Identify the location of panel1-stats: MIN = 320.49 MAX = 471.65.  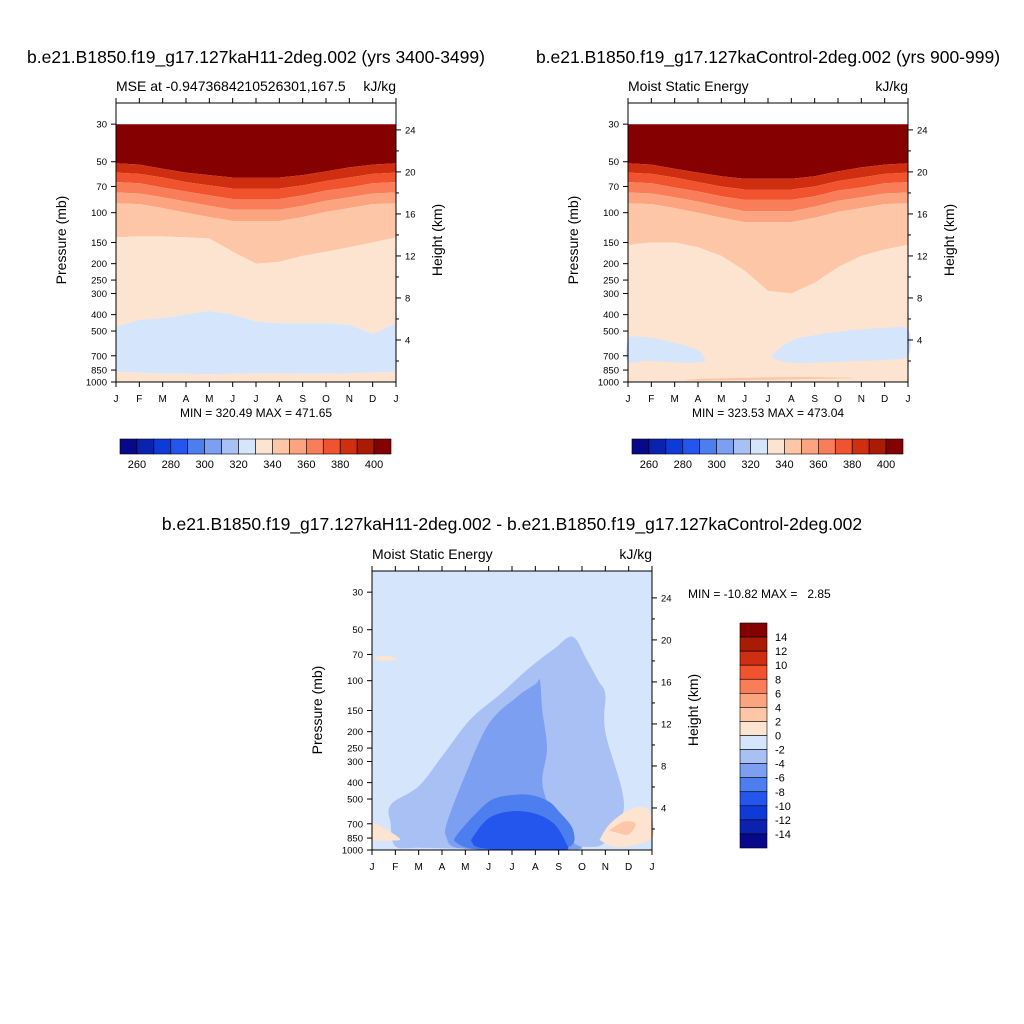
(256, 413).